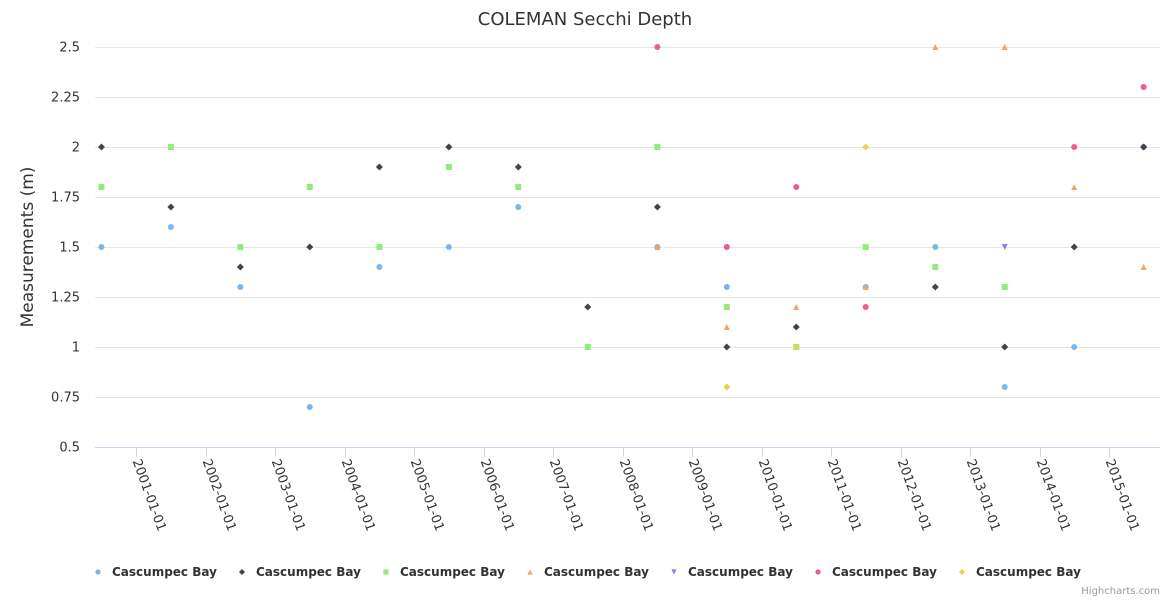  What do you see at coordinates (1120, 591) in the screenshot?
I see `credits-link: Highcharts.com` at bounding box center [1120, 591].